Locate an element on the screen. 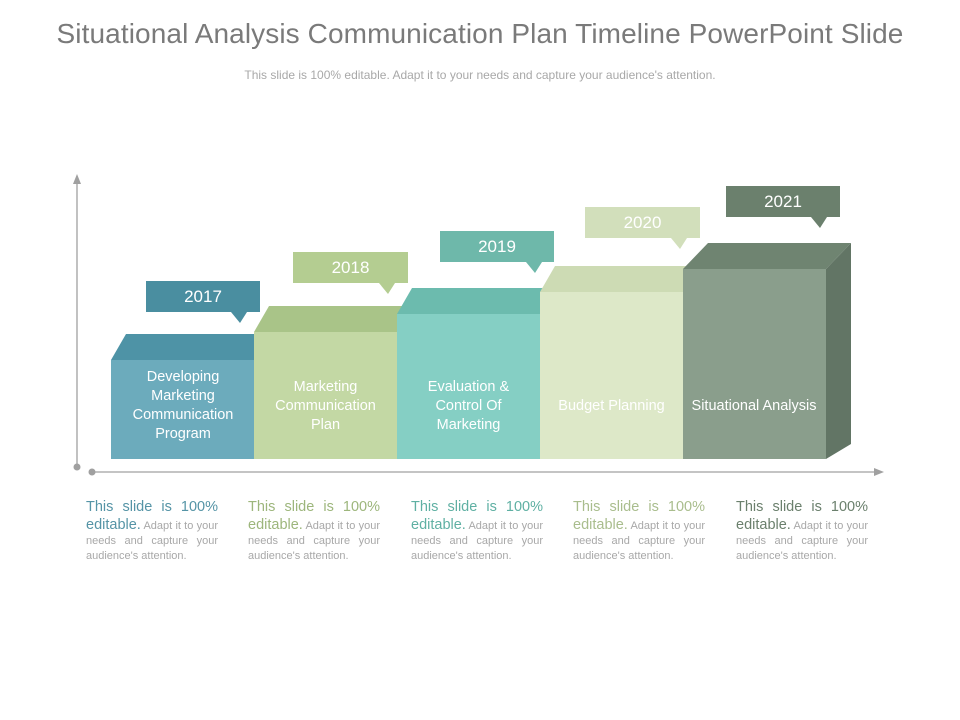 The height and width of the screenshot is (720, 960). step-block-2019 is located at coordinates (476, 345).